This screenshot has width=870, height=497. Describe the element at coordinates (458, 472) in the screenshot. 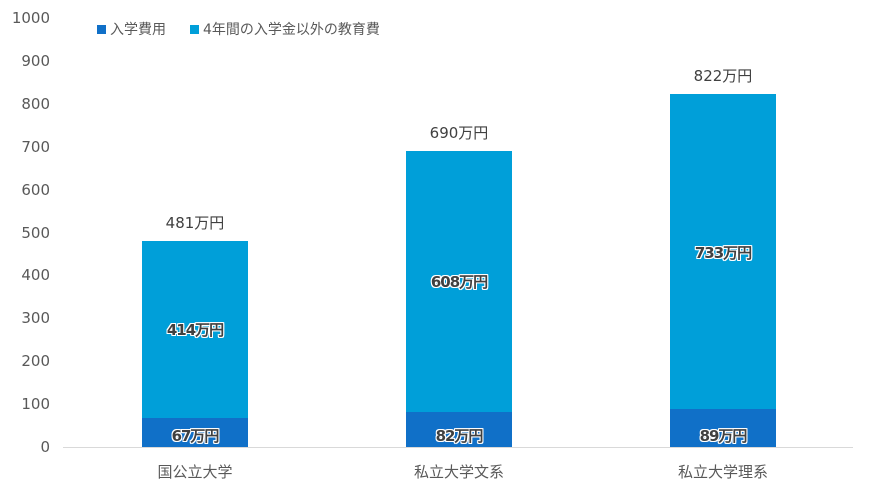

I see `x-tick-label: 私立大学文系` at that location.